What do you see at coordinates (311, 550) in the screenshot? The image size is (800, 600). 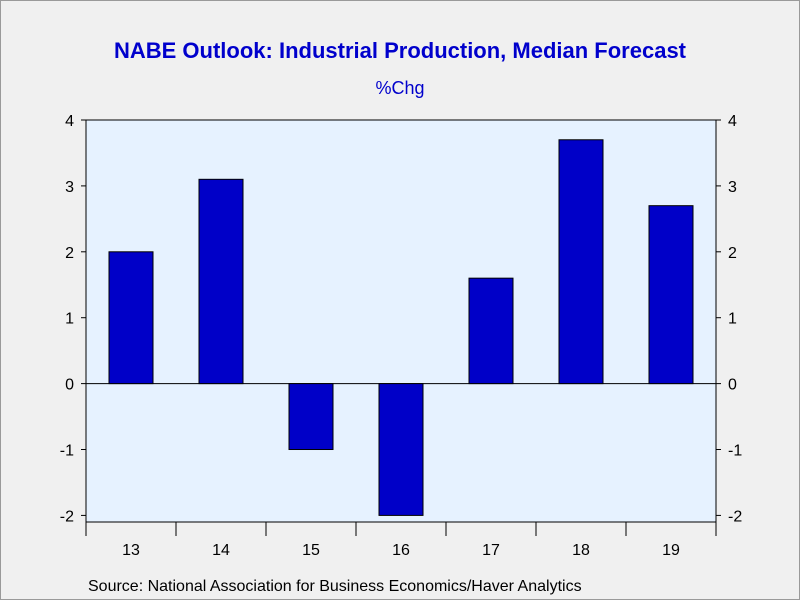 I see `x-tick-label: 15` at bounding box center [311, 550].